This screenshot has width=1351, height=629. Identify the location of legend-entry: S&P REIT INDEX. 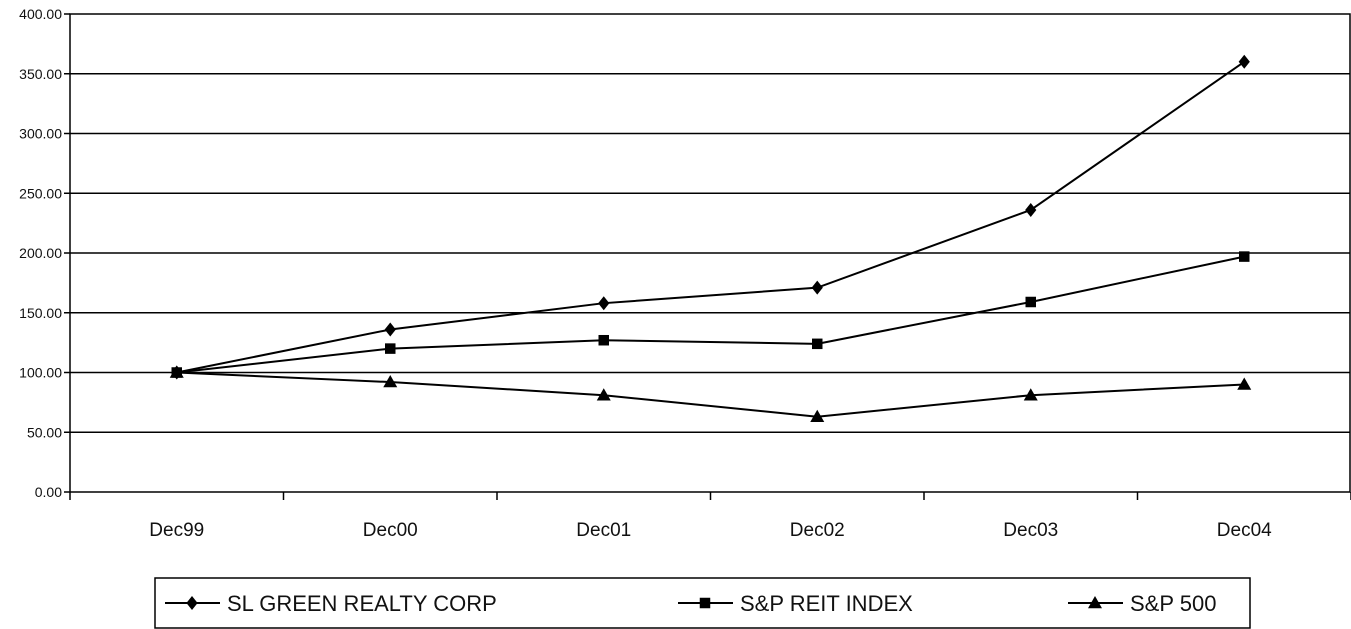
(795, 603).